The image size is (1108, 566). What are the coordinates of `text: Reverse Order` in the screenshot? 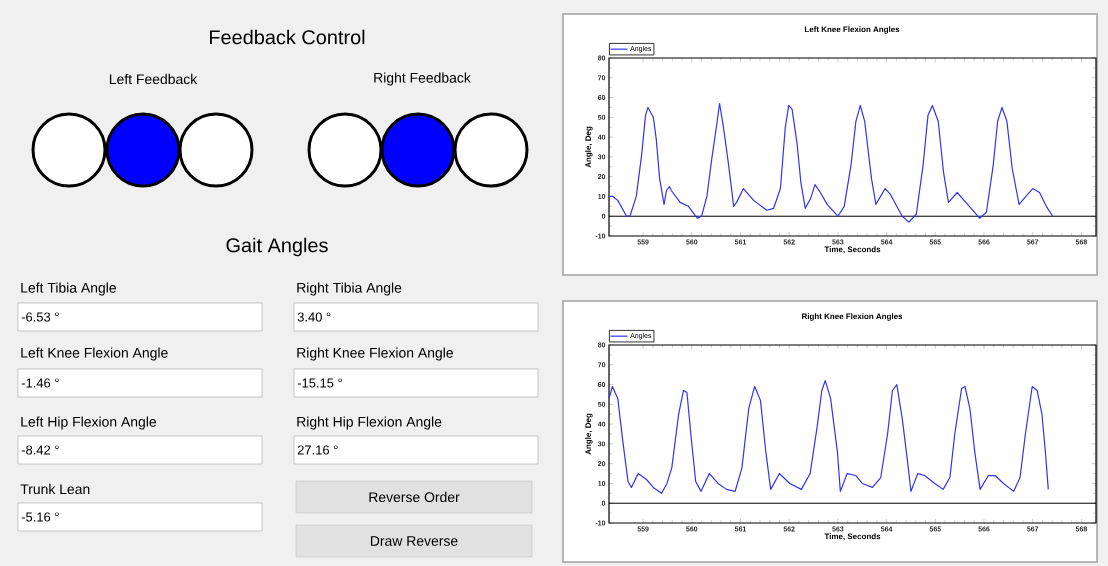 It's located at (414, 497).